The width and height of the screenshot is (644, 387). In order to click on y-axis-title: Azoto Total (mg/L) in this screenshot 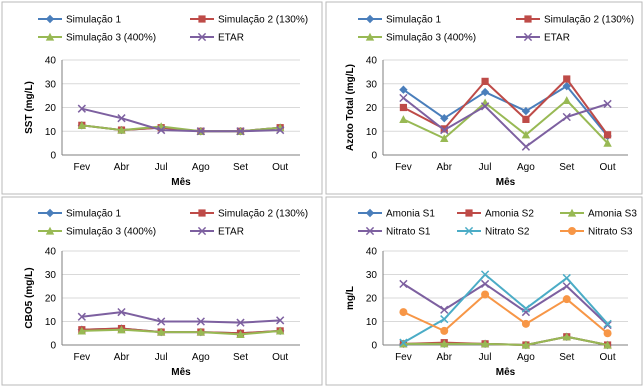, I will do `click(350, 107)`.